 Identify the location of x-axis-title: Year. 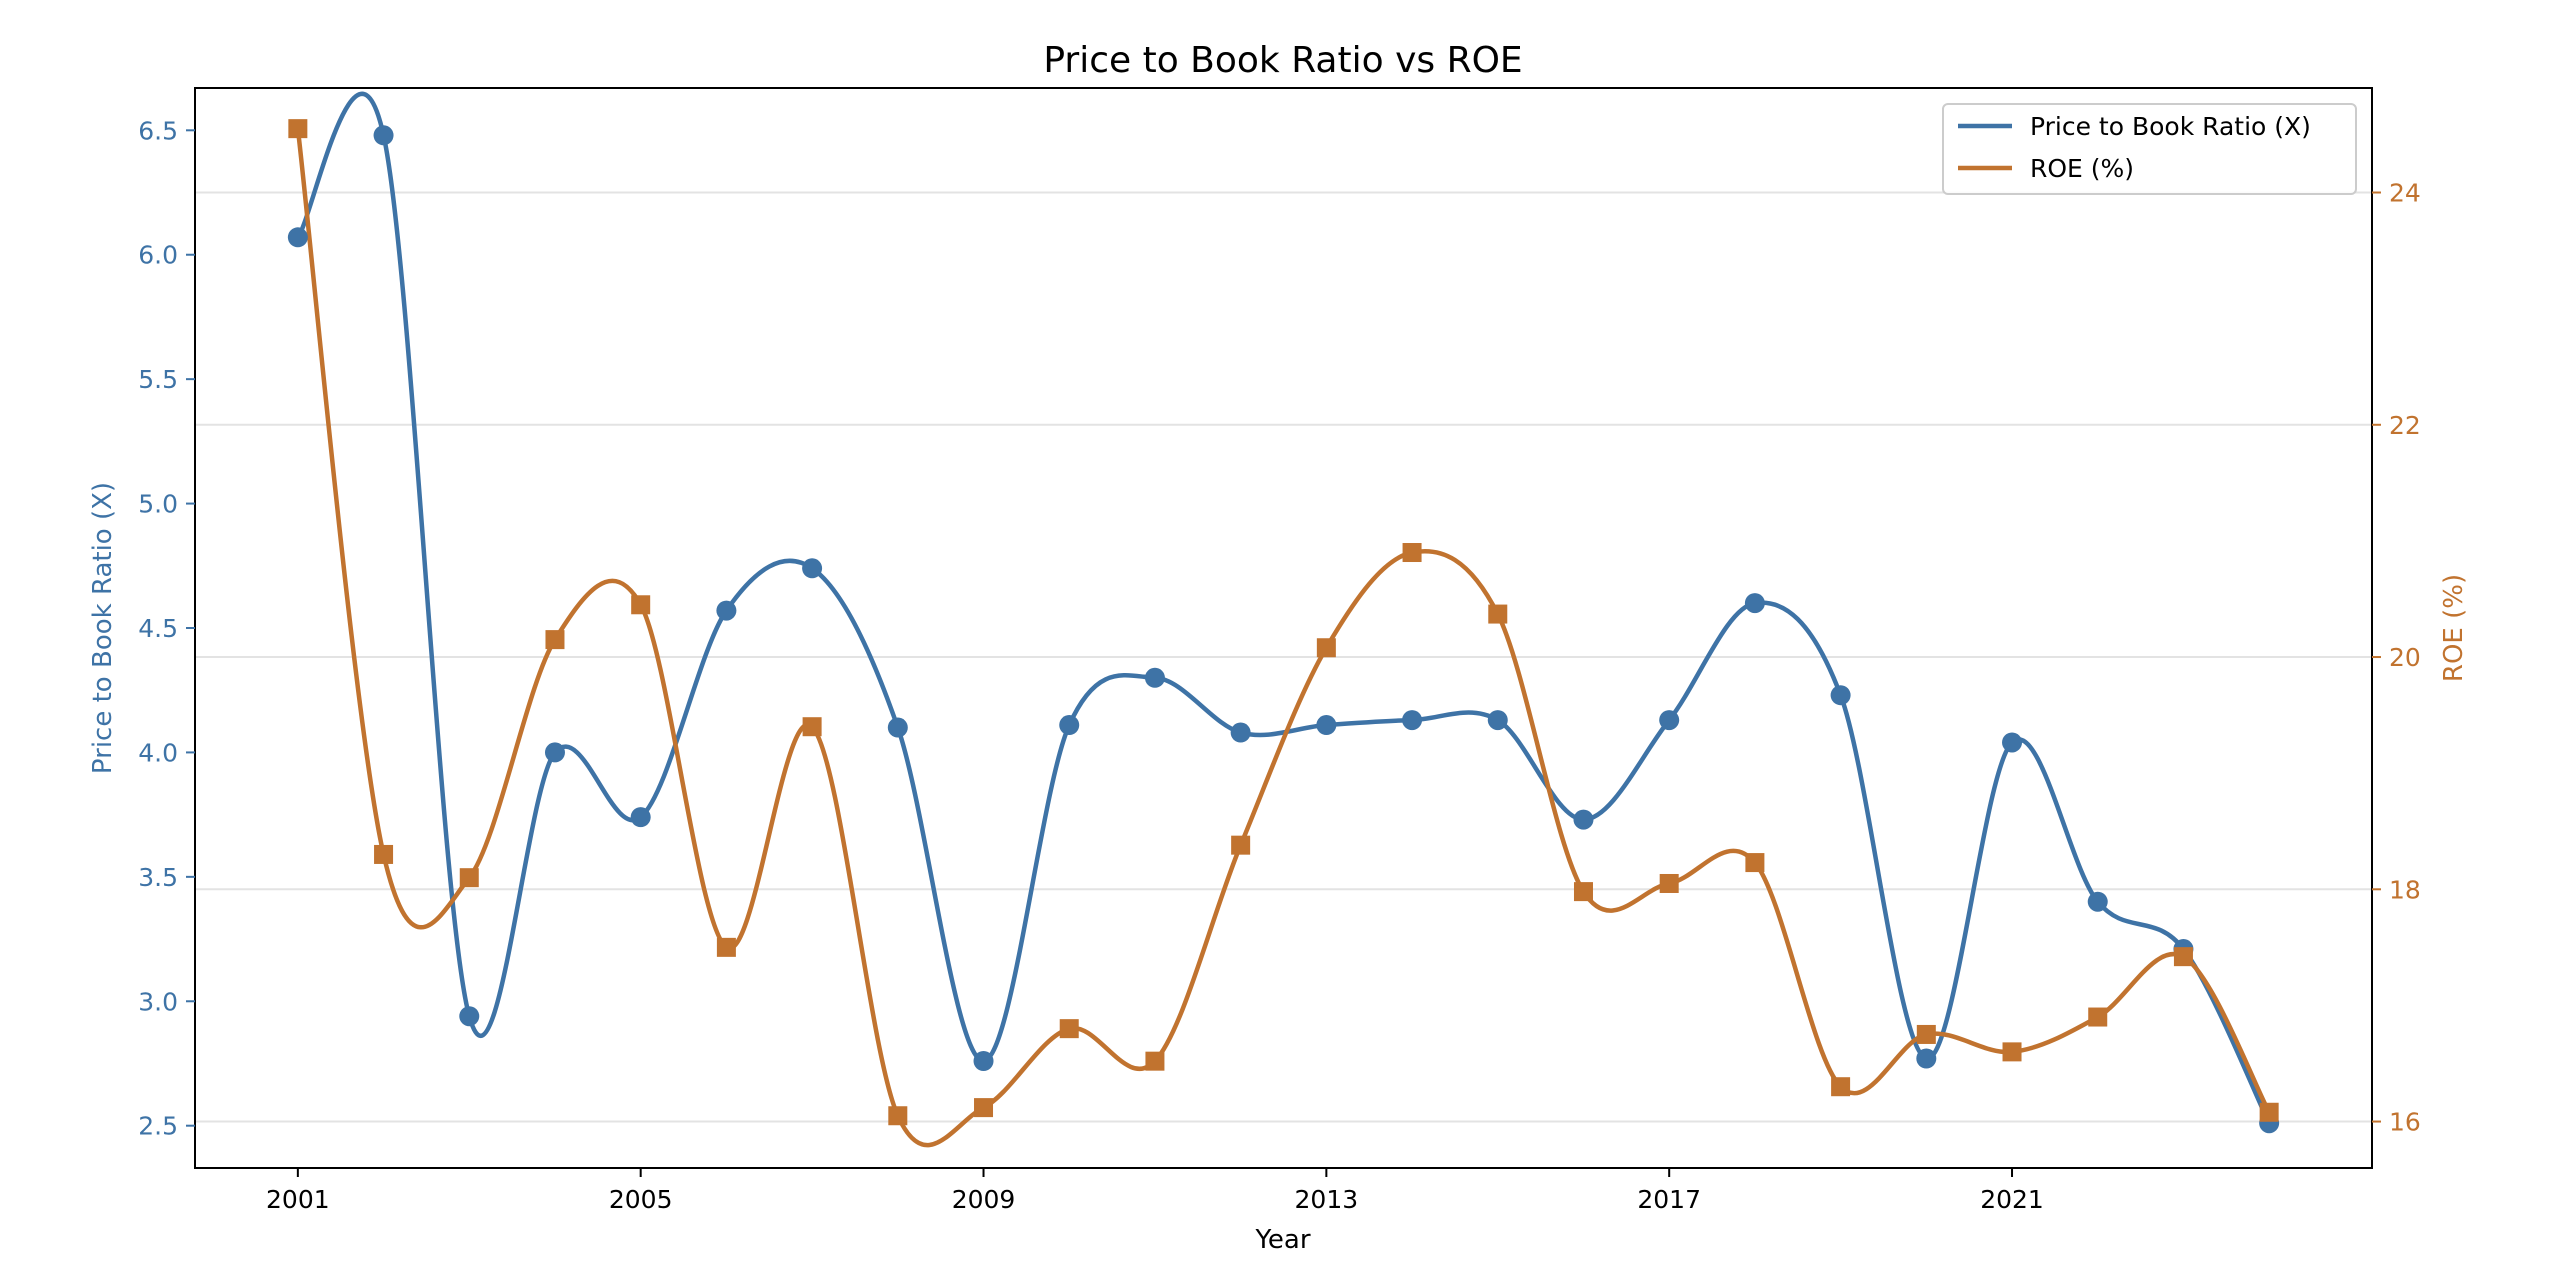
(1282, 1240).